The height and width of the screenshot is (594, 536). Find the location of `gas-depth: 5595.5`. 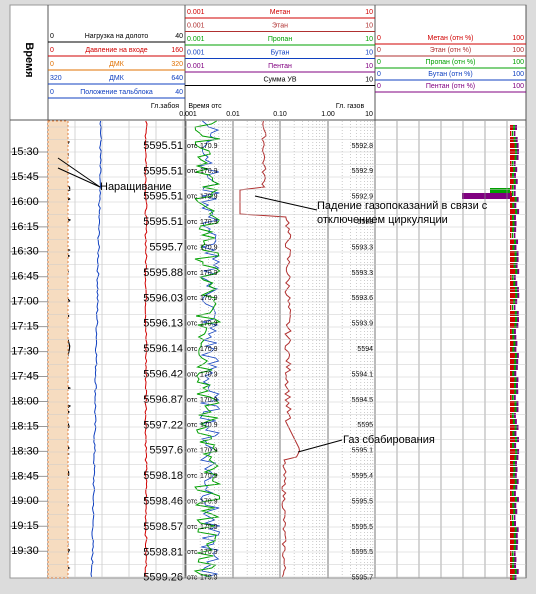

gas-depth: 5595.5 is located at coordinates (363, 527).